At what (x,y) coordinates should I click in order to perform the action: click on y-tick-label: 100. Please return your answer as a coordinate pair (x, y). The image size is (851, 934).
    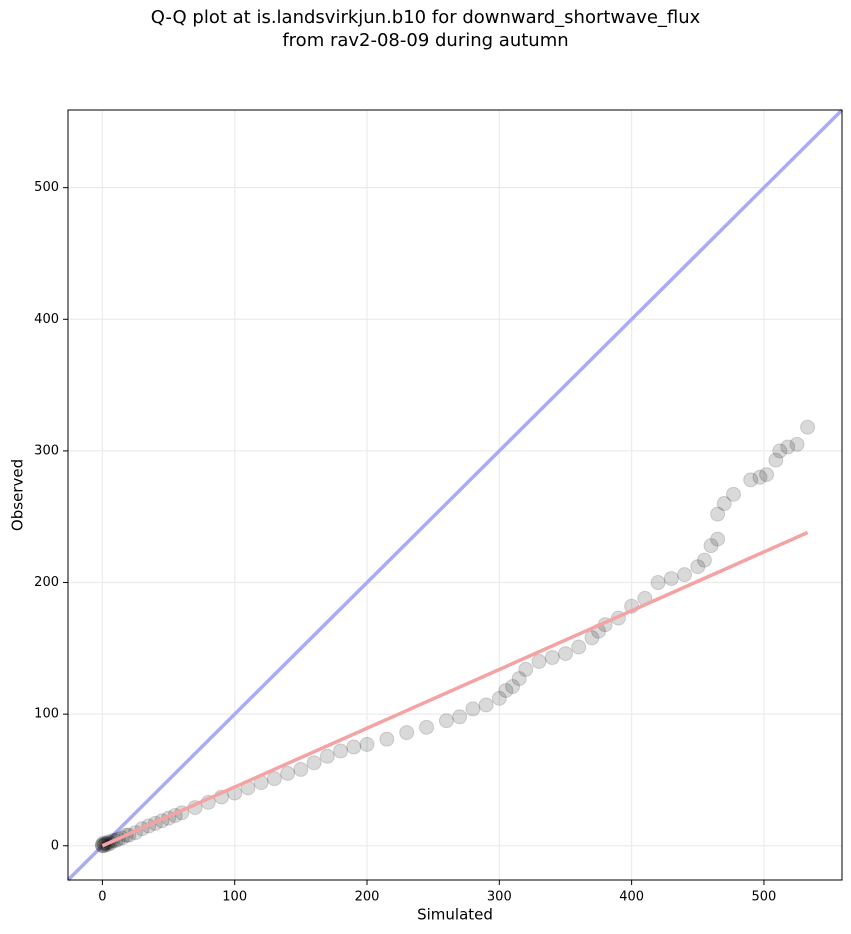
    Looking at the image, I should click on (46, 714).